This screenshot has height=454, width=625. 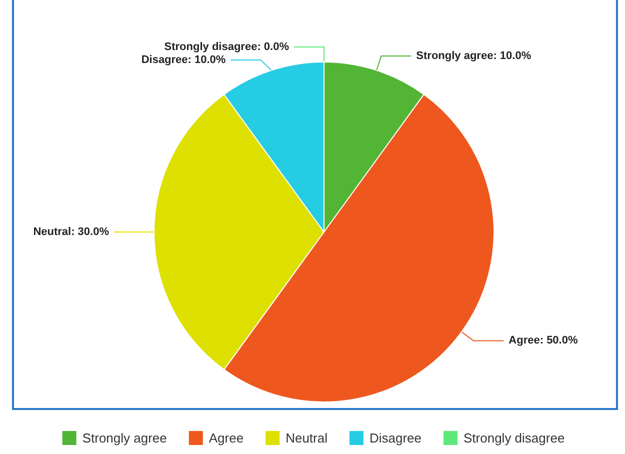 What do you see at coordinates (543, 340) in the screenshot?
I see `data-label: Agree: 50.0%` at bounding box center [543, 340].